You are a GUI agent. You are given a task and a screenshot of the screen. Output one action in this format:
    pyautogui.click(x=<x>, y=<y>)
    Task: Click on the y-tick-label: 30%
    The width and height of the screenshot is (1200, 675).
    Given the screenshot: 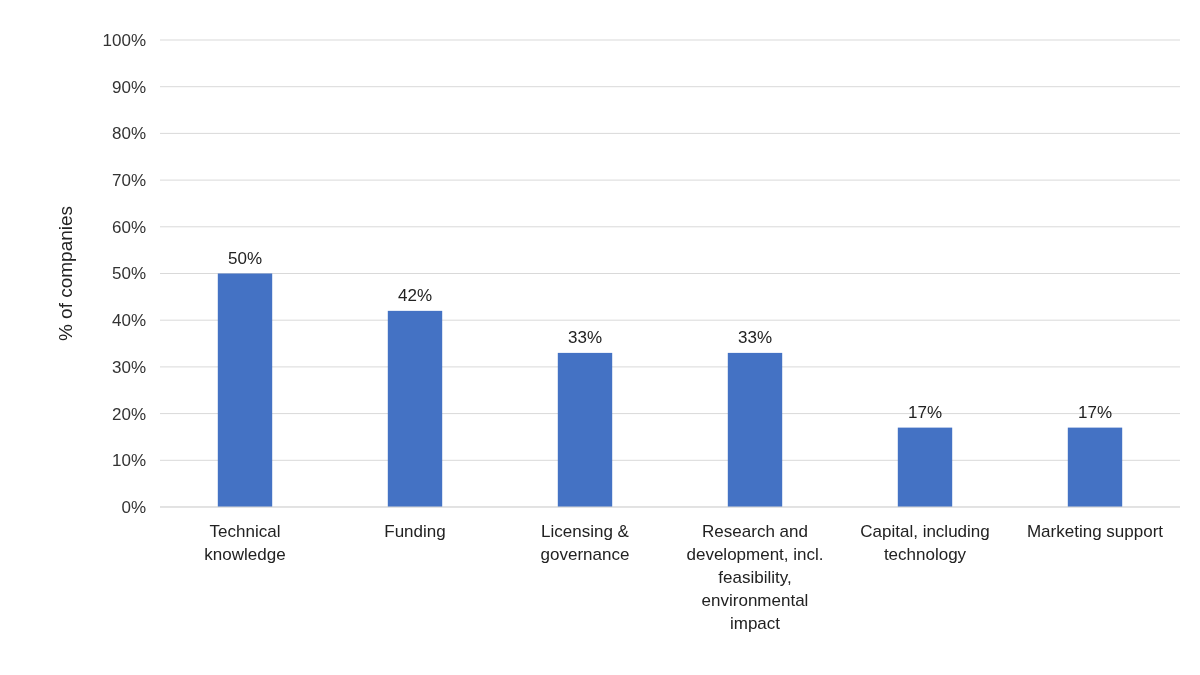 What is the action you would take?
    pyautogui.click(x=128, y=367)
    